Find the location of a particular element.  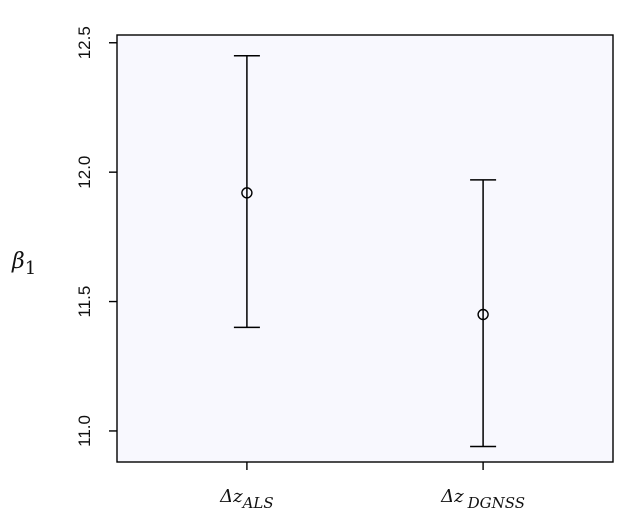

x-tick-label: ΔzALS is located at coordinates (246, 498).